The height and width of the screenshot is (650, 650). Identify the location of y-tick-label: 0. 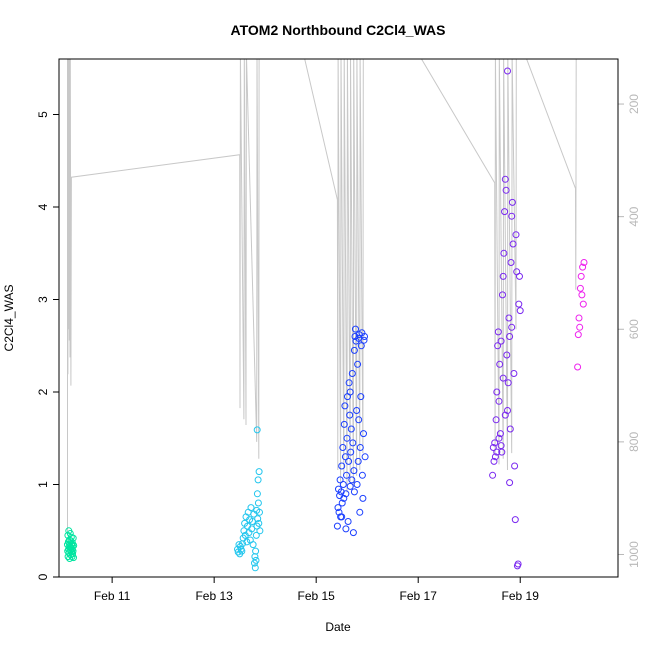
(43, 576).